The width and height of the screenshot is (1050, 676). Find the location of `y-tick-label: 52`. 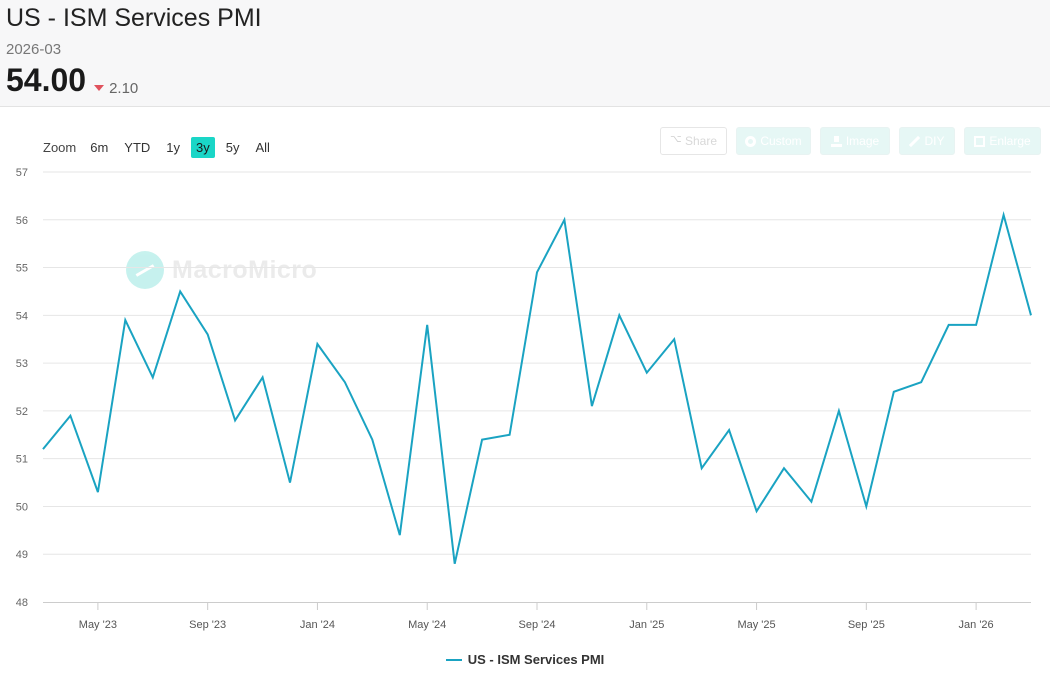

y-tick-label: 52 is located at coordinates (22, 412).